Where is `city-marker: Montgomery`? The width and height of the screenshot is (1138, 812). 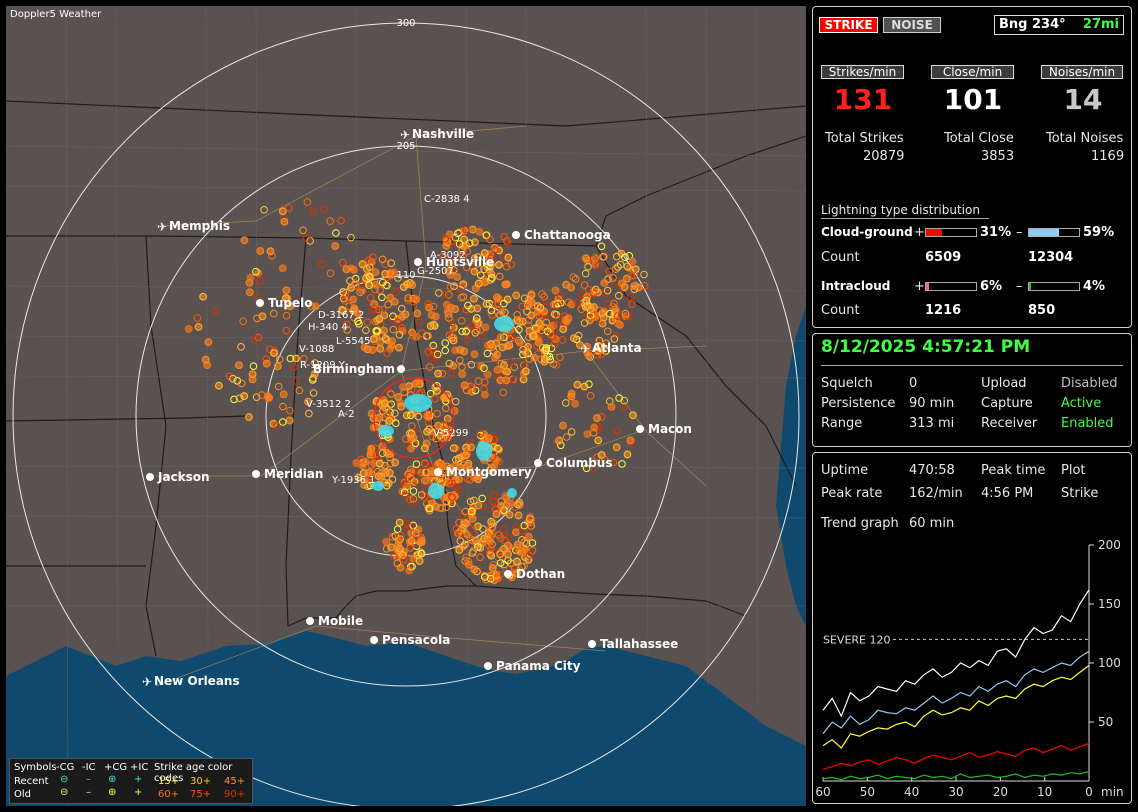 city-marker: Montgomery is located at coordinates (483, 472).